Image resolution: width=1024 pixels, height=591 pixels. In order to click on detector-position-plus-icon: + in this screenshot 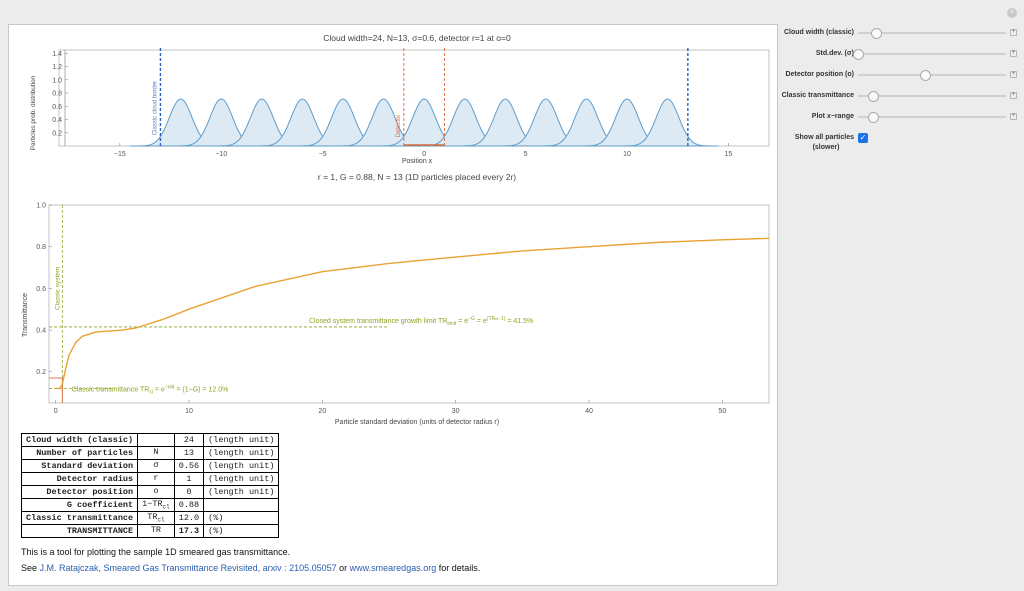, I will do `click(1013, 74)`.